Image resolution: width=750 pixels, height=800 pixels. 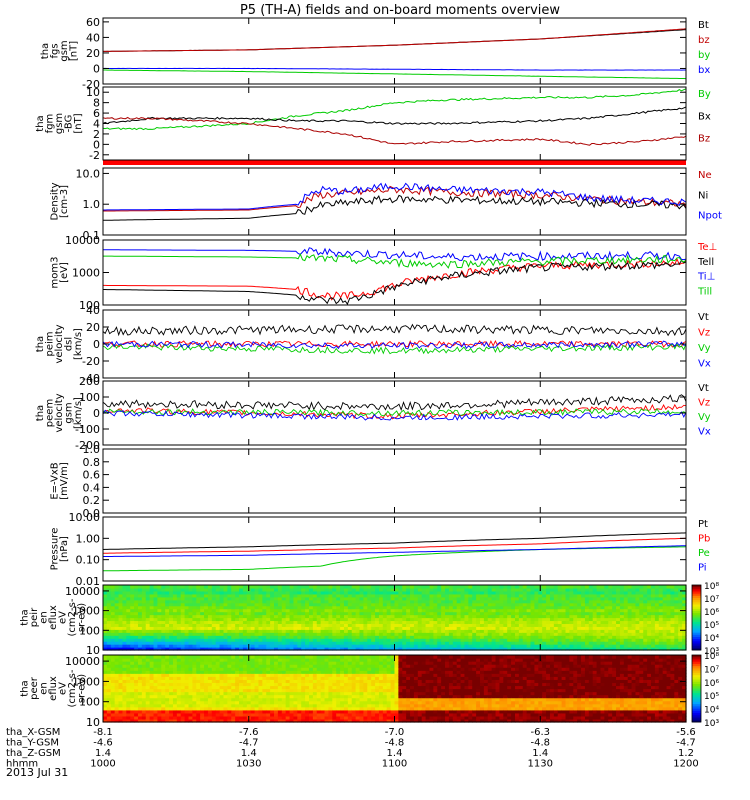 What do you see at coordinates (395, 559) in the screenshot?
I see `series-line-Pe` at bounding box center [395, 559].